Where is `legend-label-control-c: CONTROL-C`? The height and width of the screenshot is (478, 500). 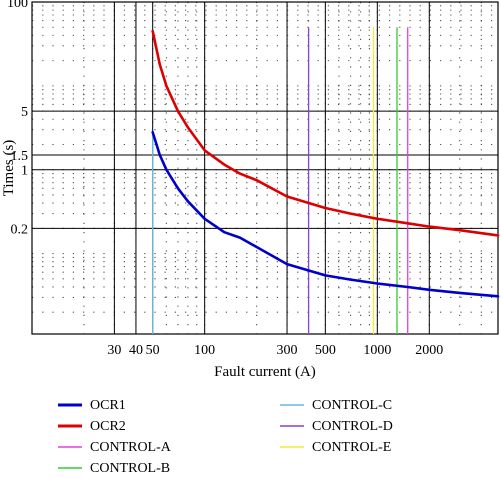 legend-label-control-c: CONTROL-C is located at coordinates (352, 405).